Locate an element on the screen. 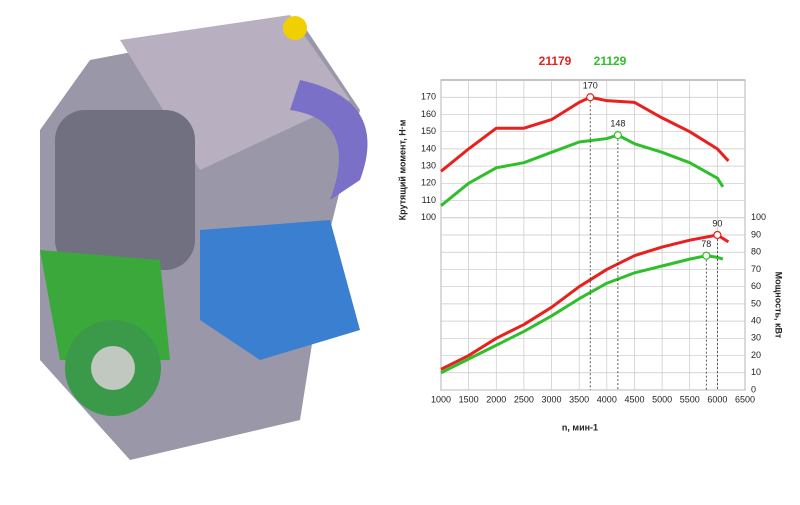 Image resolution: width=800 pixels, height=505 pixels. y-tick-label: 120 is located at coordinates (428, 183).